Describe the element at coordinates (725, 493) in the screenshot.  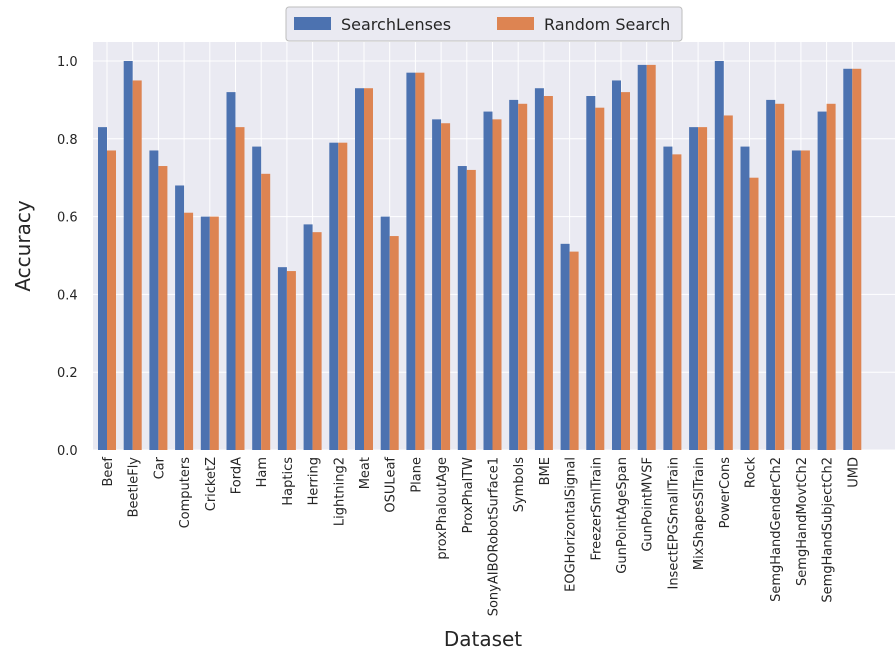
I see `x-tick-label-powercons: PowerCons` at that location.